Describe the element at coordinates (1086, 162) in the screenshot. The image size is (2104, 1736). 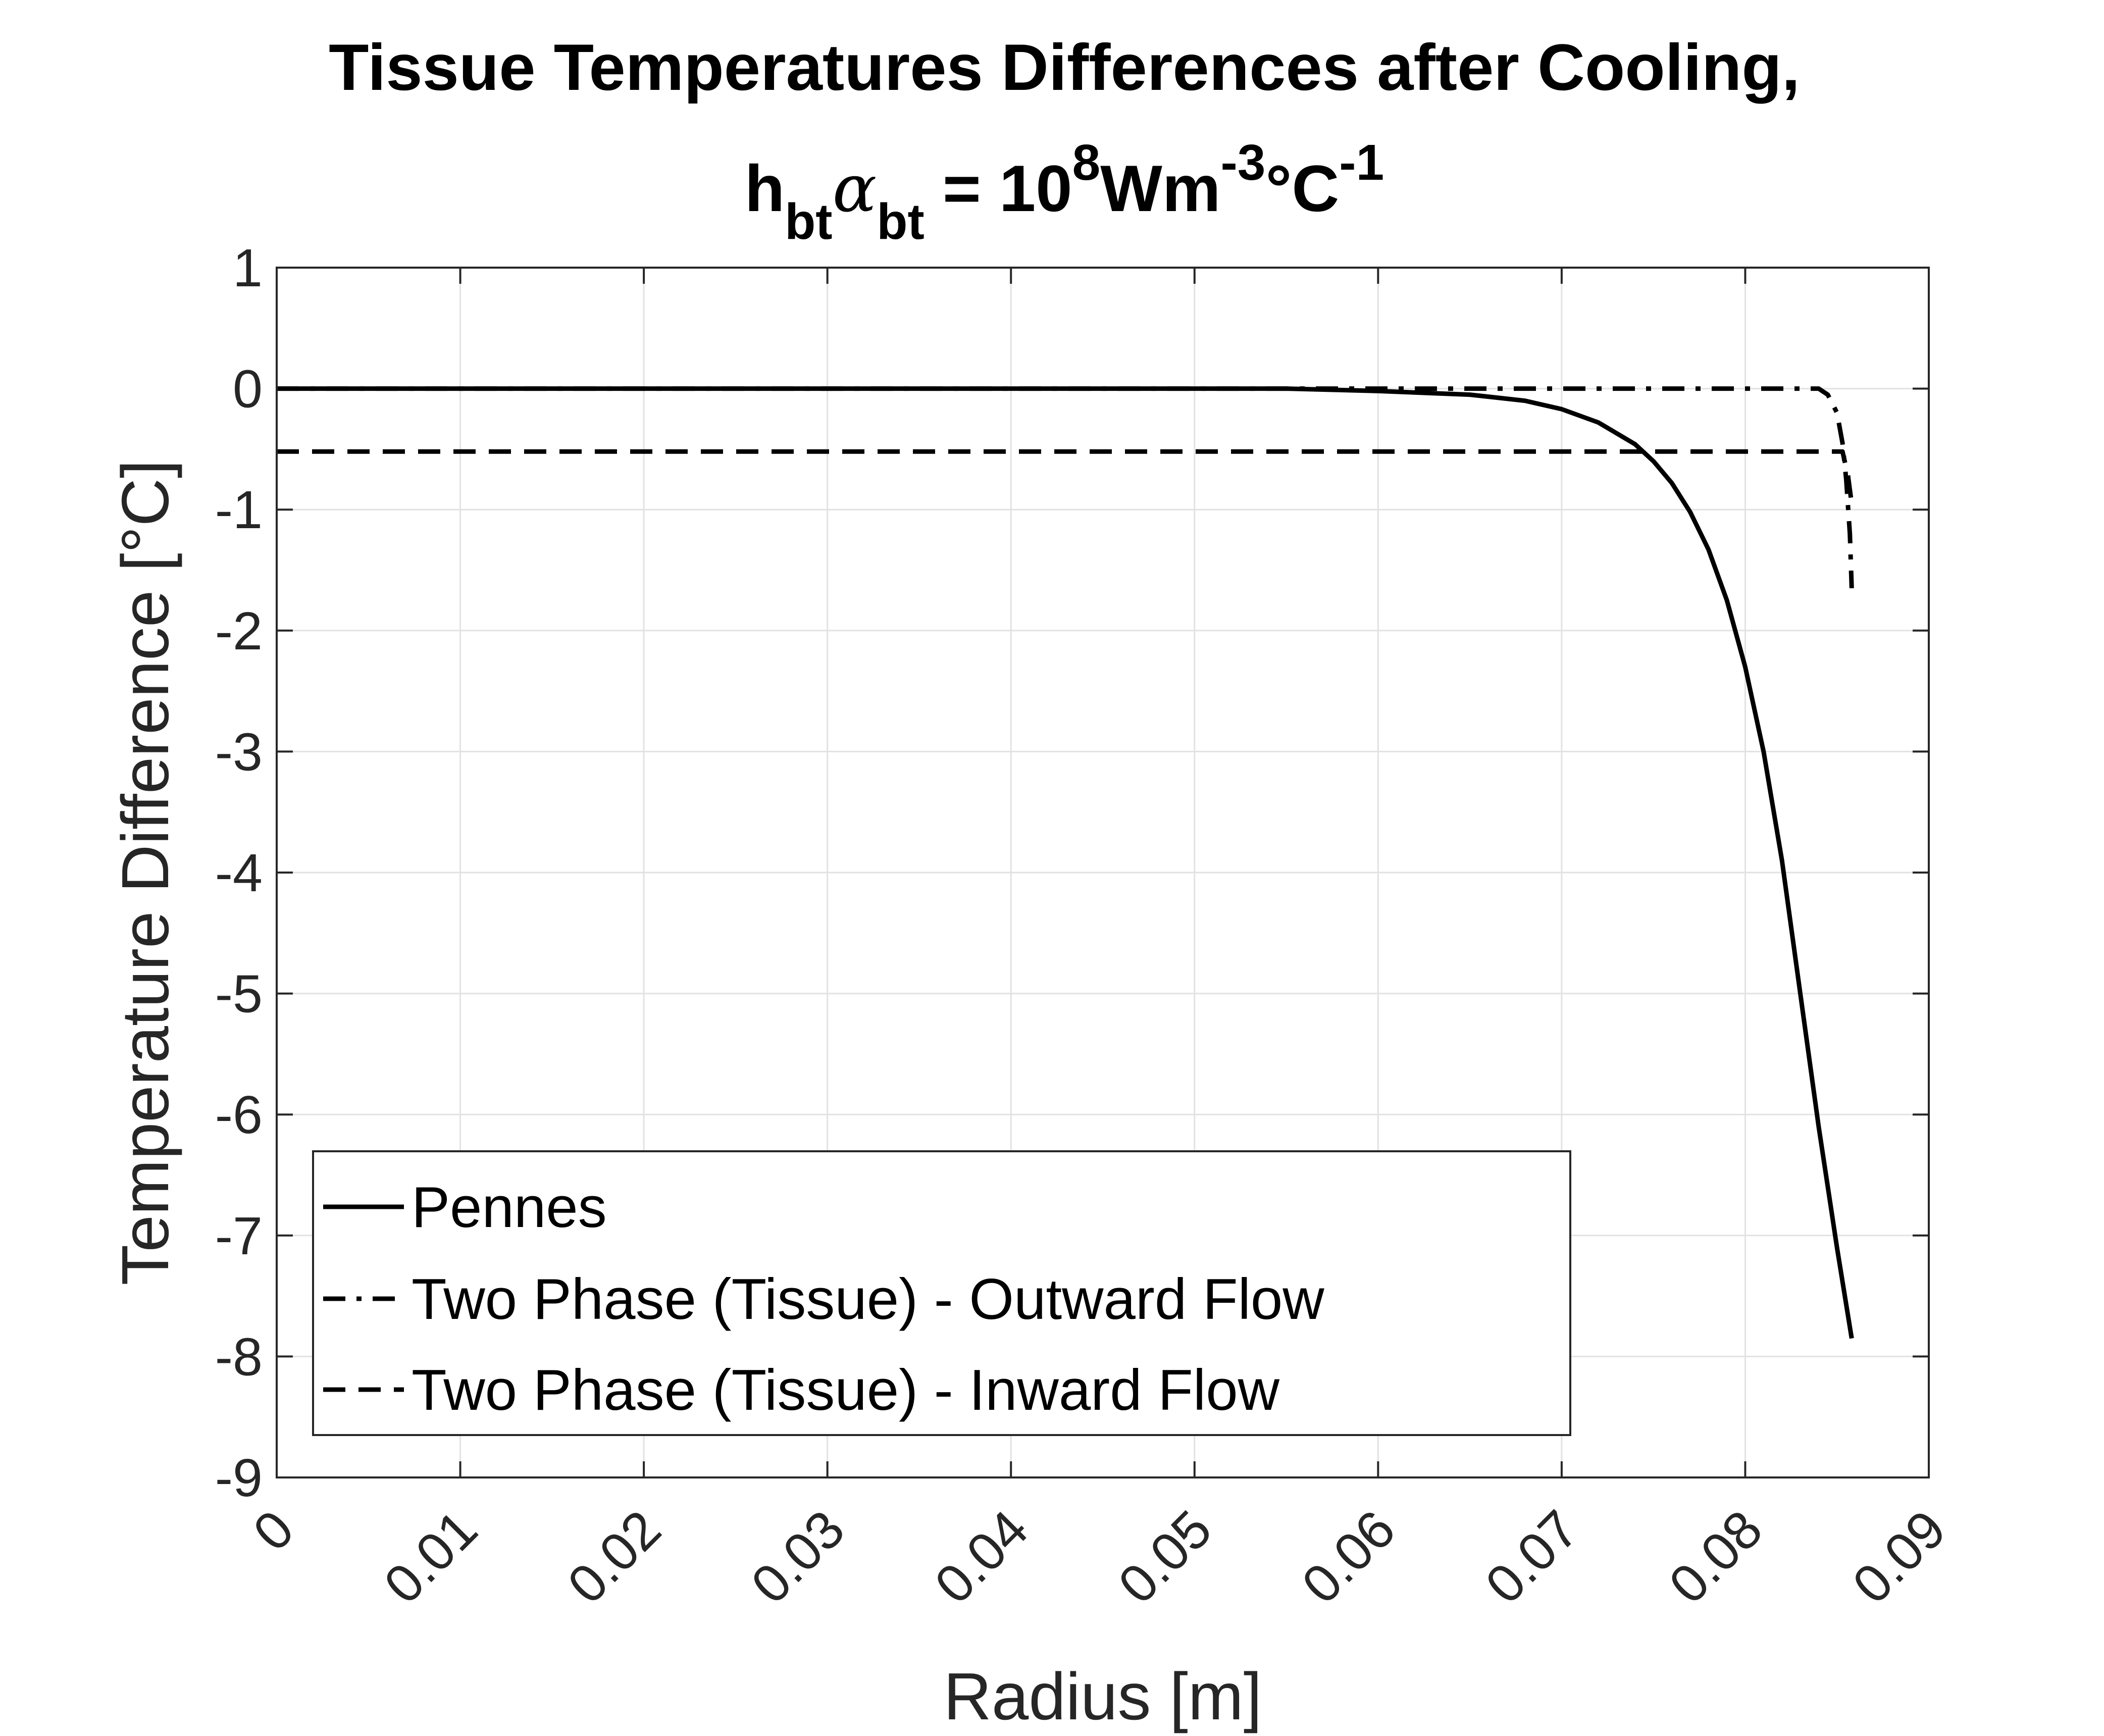
I see `title-exponent-8: 8` at that location.